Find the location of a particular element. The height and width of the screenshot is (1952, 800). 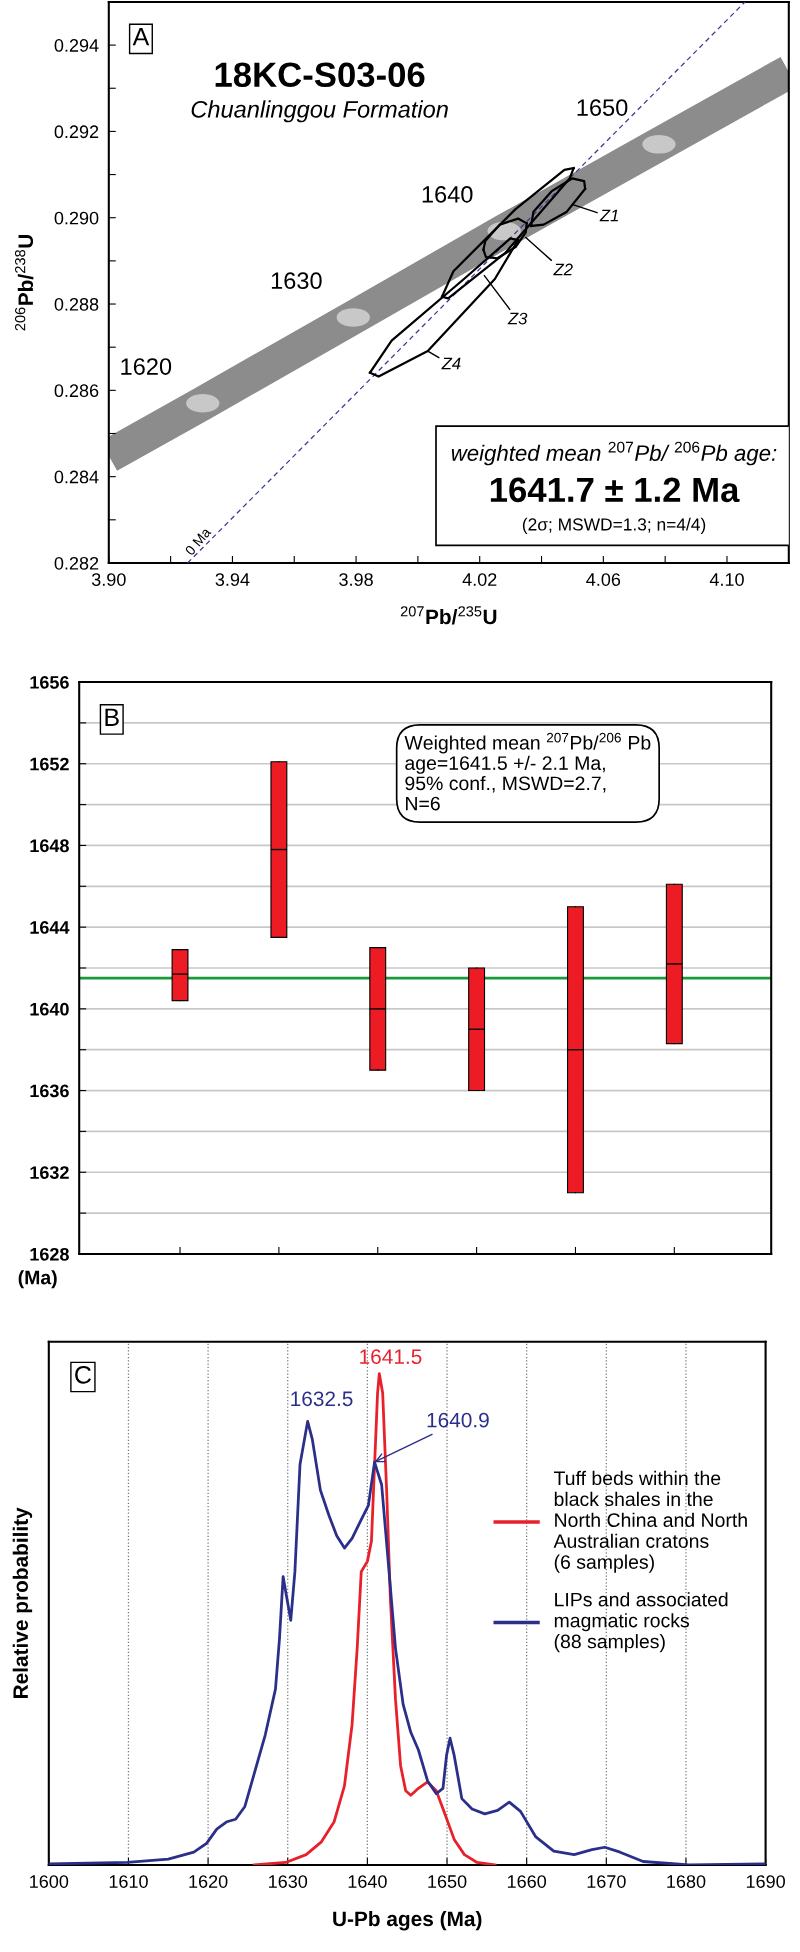

x-tick-label: 1690 is located at coordinates (765, 1881).